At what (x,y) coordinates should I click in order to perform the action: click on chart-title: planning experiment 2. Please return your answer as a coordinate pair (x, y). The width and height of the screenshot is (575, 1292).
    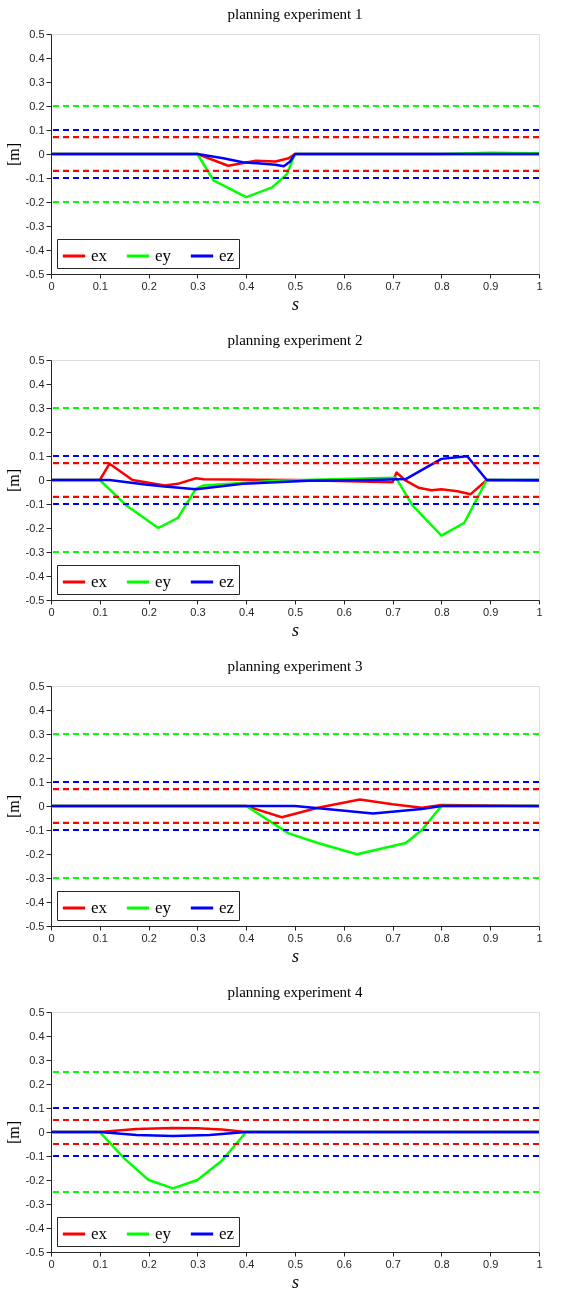
    Looking at the image, I should click on (295, 340).